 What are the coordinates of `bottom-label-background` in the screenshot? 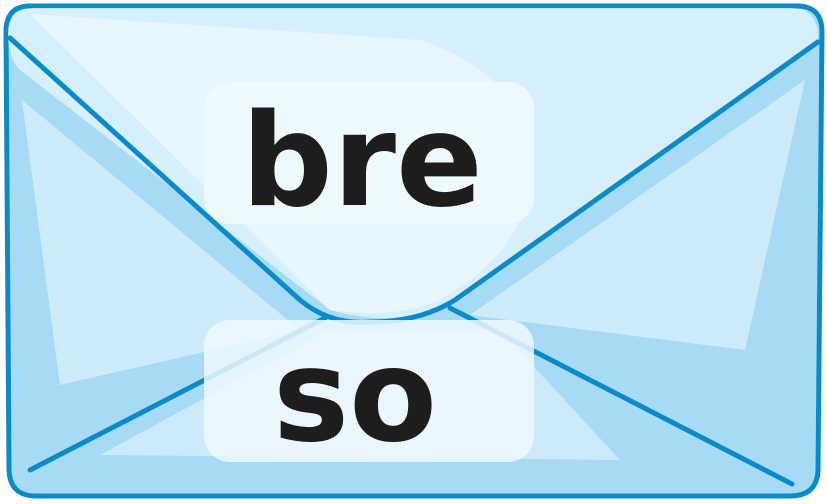 It's located at (369, 391).